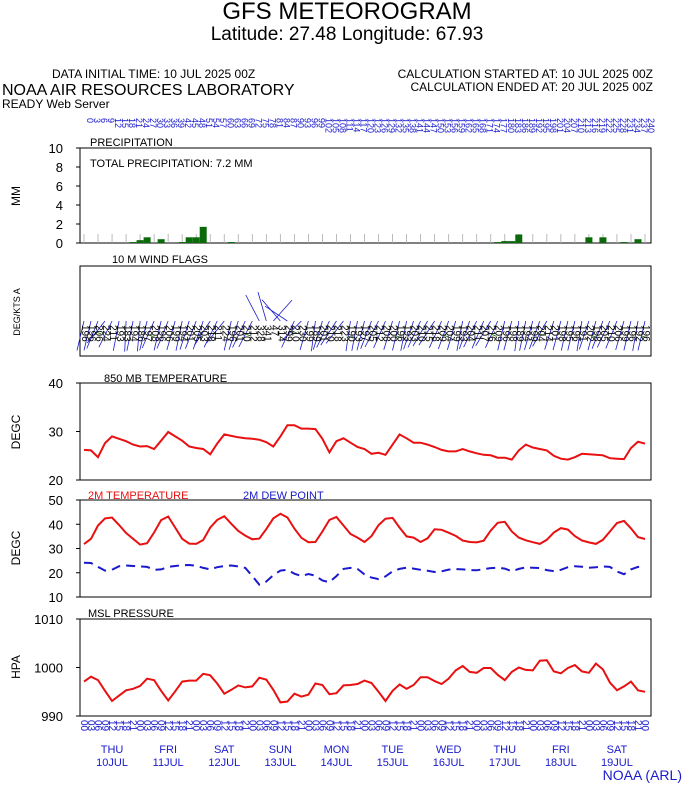 The height and width of the screenshot is (788, 694). What do you see at coordinates (140, 333) in the screenshot?
I see `wind-direction-label: 186` at bounding box center [140, 333].